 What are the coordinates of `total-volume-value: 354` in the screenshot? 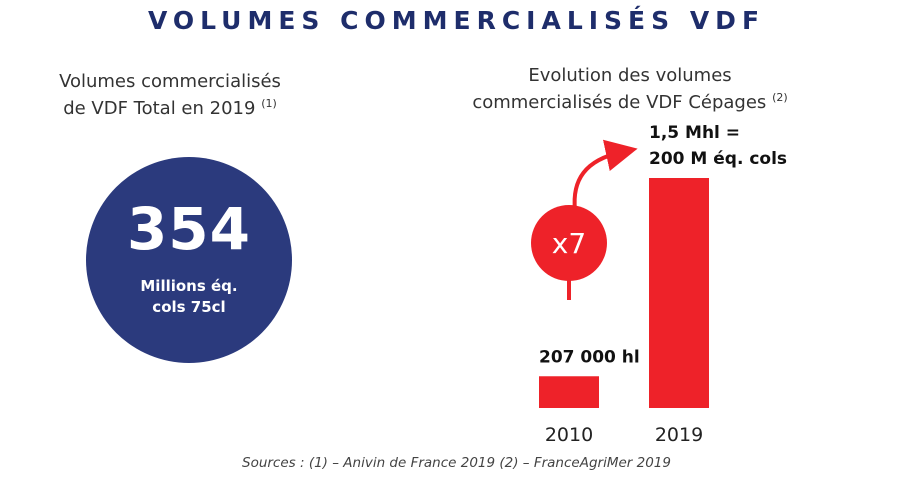 It's located at (189, 229).